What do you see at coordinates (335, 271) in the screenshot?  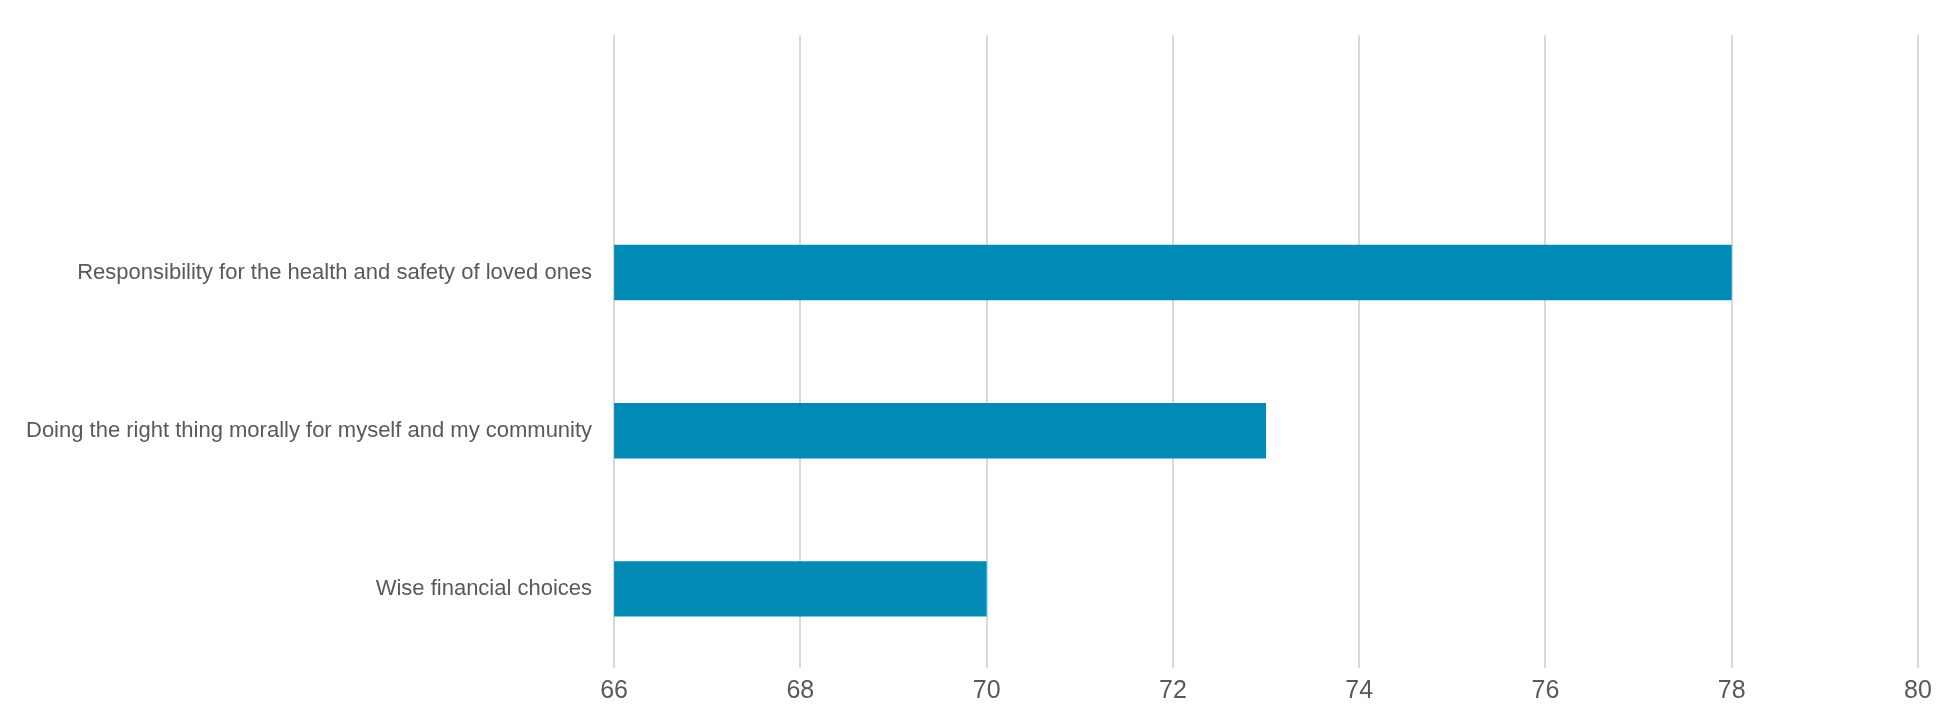 I see `y-tick-label: Responsibility for the health and safety of loved ones` at bounding box center [335, 271].